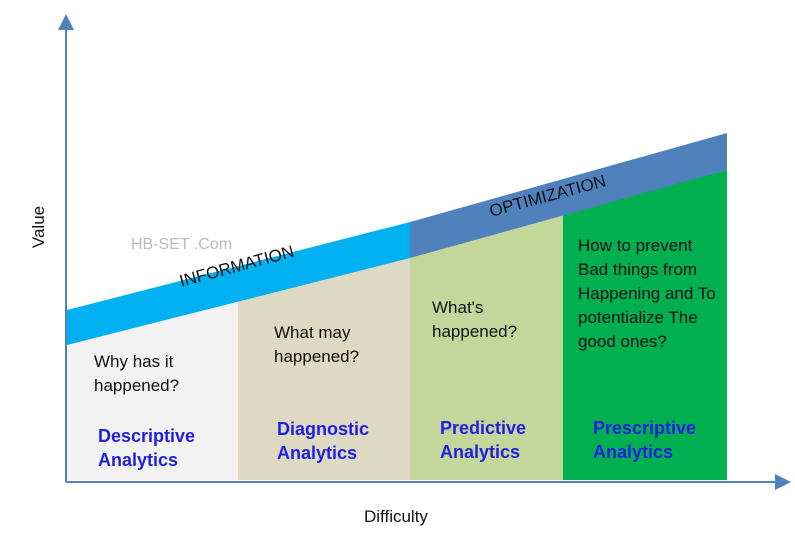 This screenshot has width=795, height=535. I want to click on watermark: HB-SET .Com, so click(182, 244).